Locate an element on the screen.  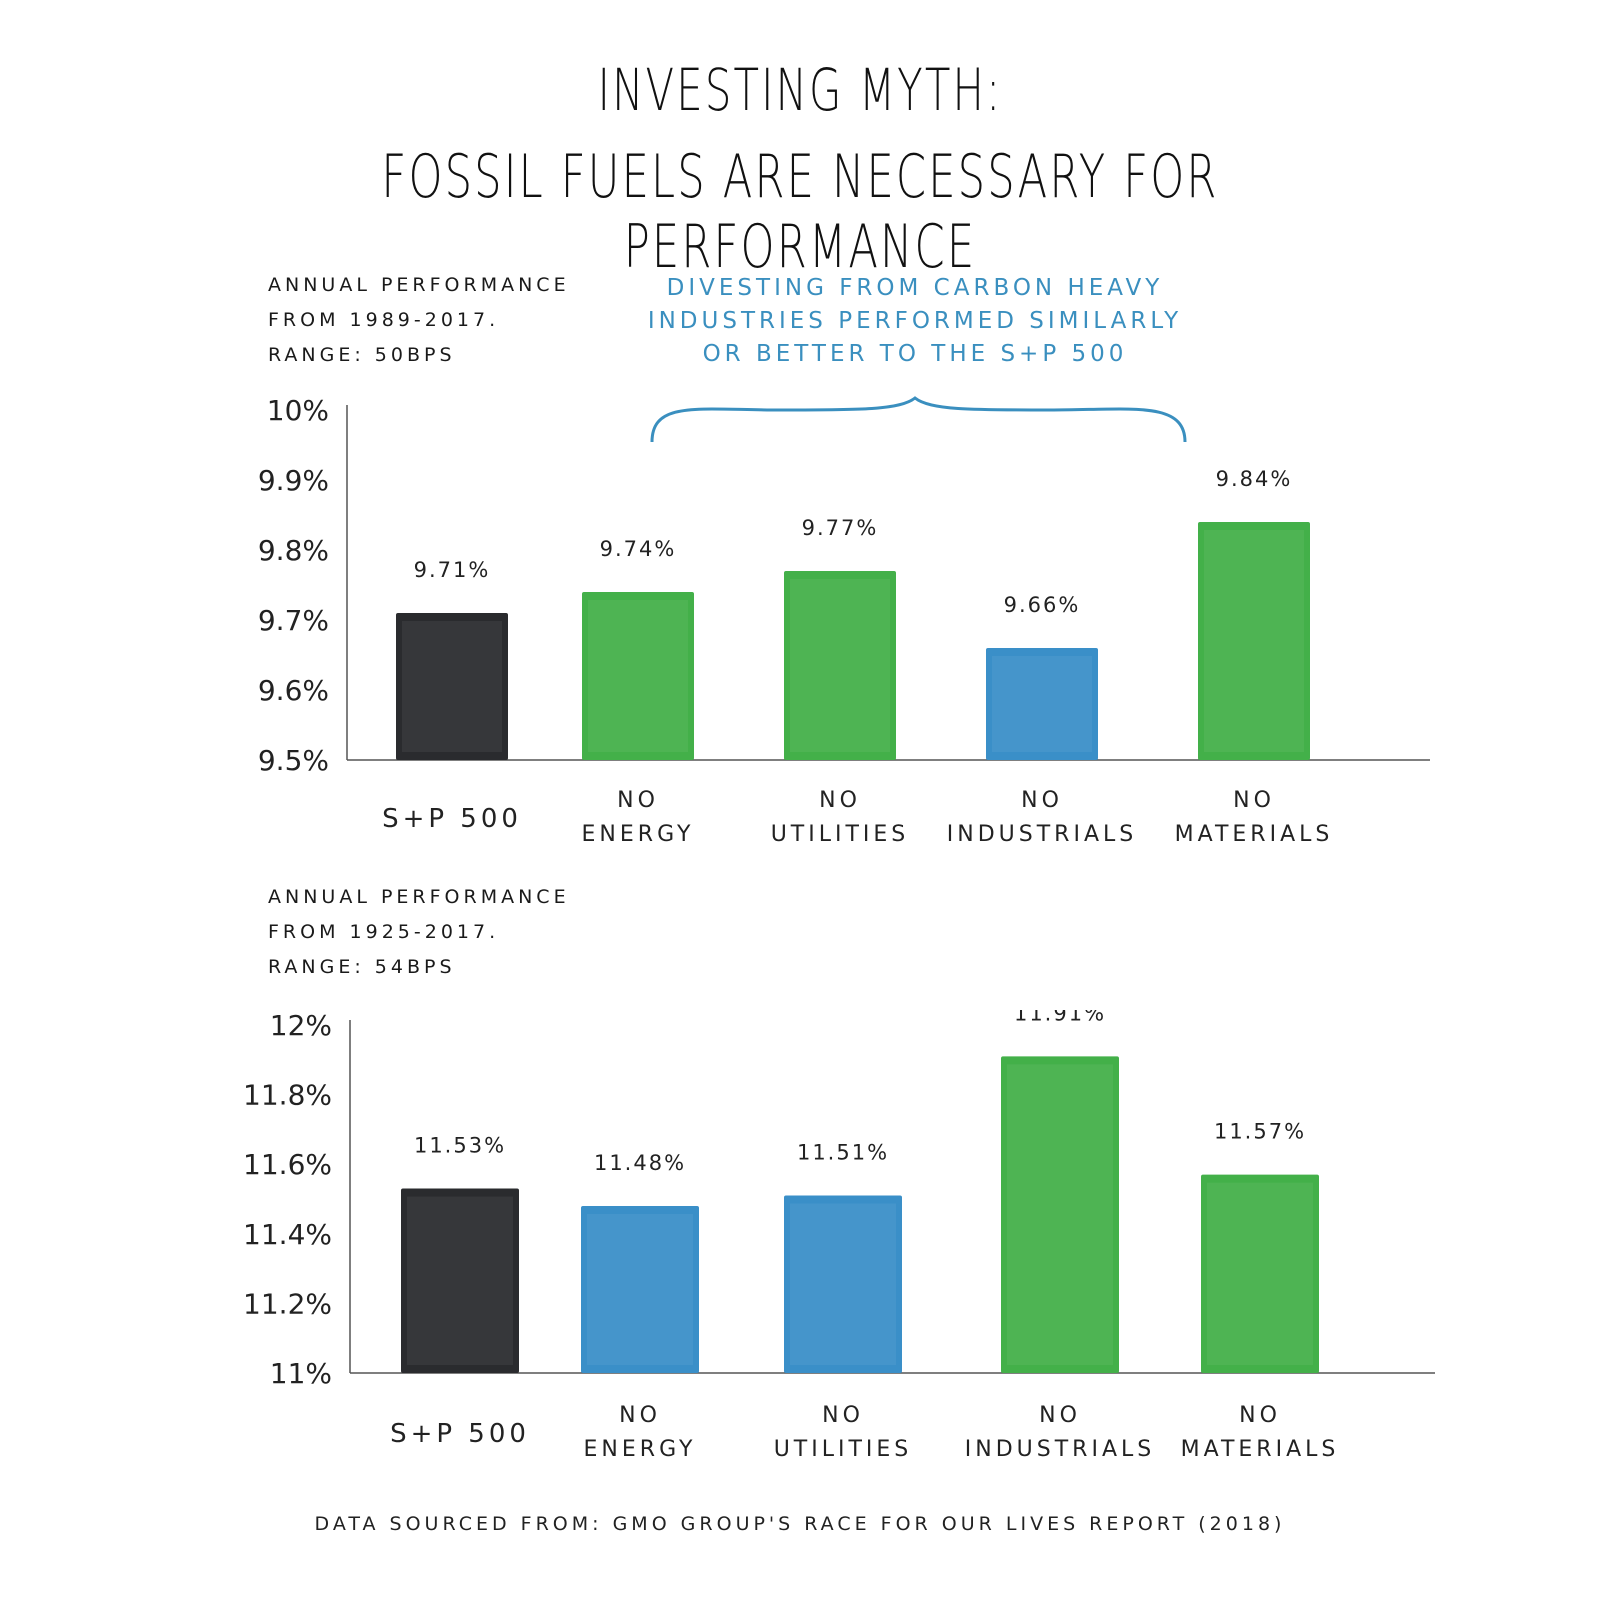
chart-1-note-line: FROM 1989-2017. is located at coordinates (384, 320).